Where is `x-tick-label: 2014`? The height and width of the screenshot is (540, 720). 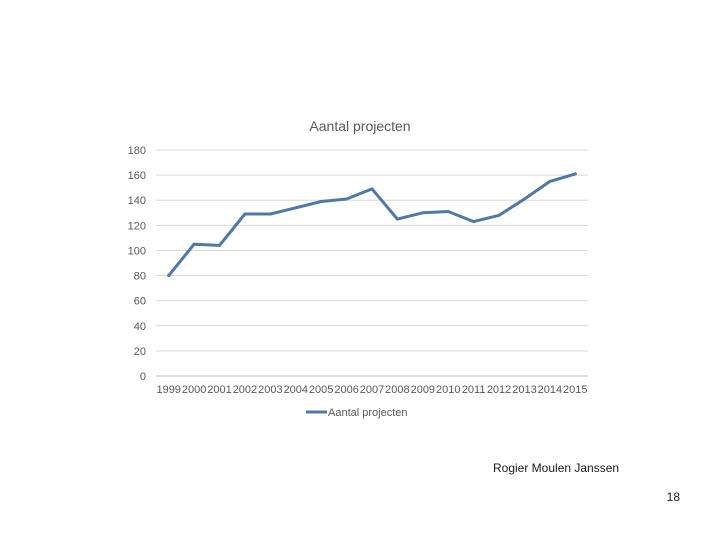
x-tick-label: 2014 is located at coordinates (550, 390).